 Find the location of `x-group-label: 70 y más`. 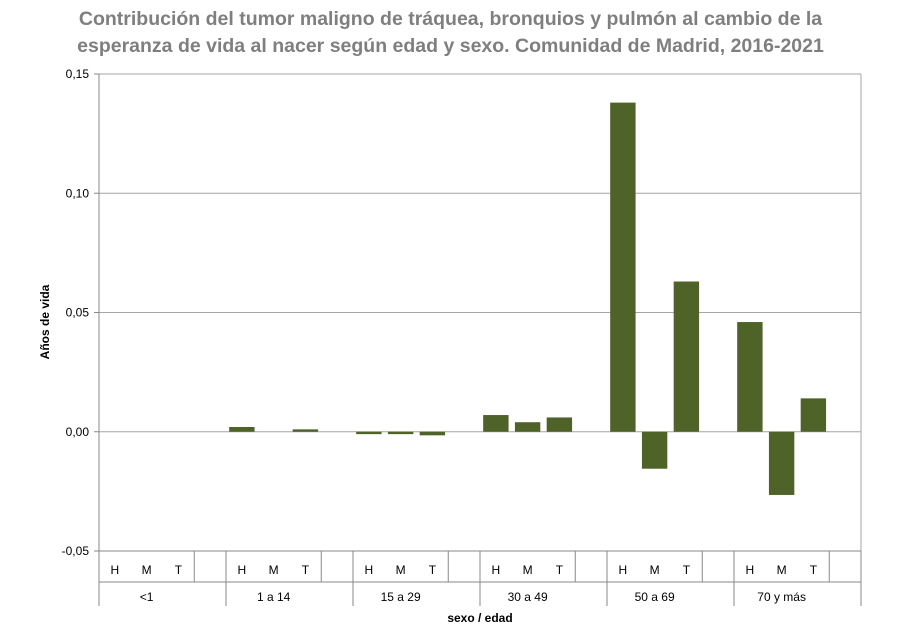

x-group-label: 70 y más is located at coordinates (781, 597).